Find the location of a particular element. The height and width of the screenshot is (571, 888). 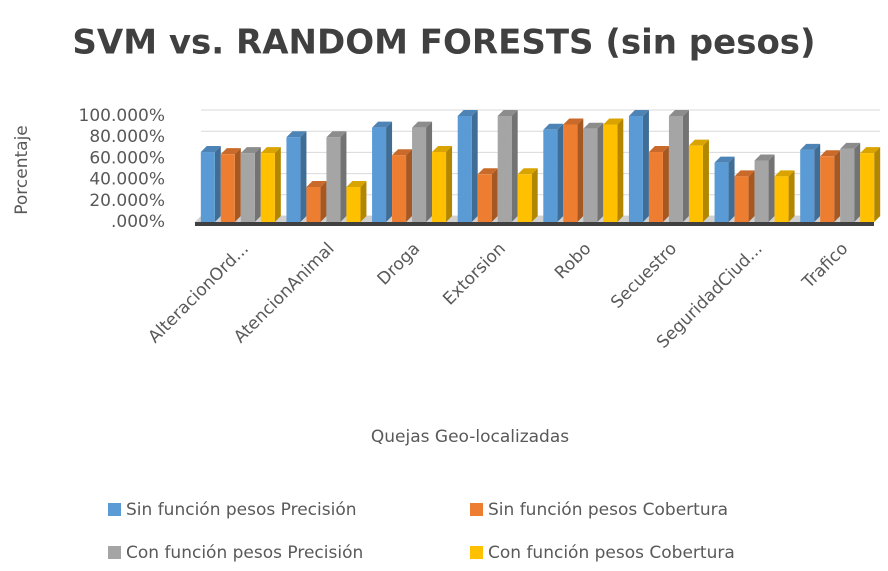

x-tick-label: Droga is located at coordinates (399, 264).